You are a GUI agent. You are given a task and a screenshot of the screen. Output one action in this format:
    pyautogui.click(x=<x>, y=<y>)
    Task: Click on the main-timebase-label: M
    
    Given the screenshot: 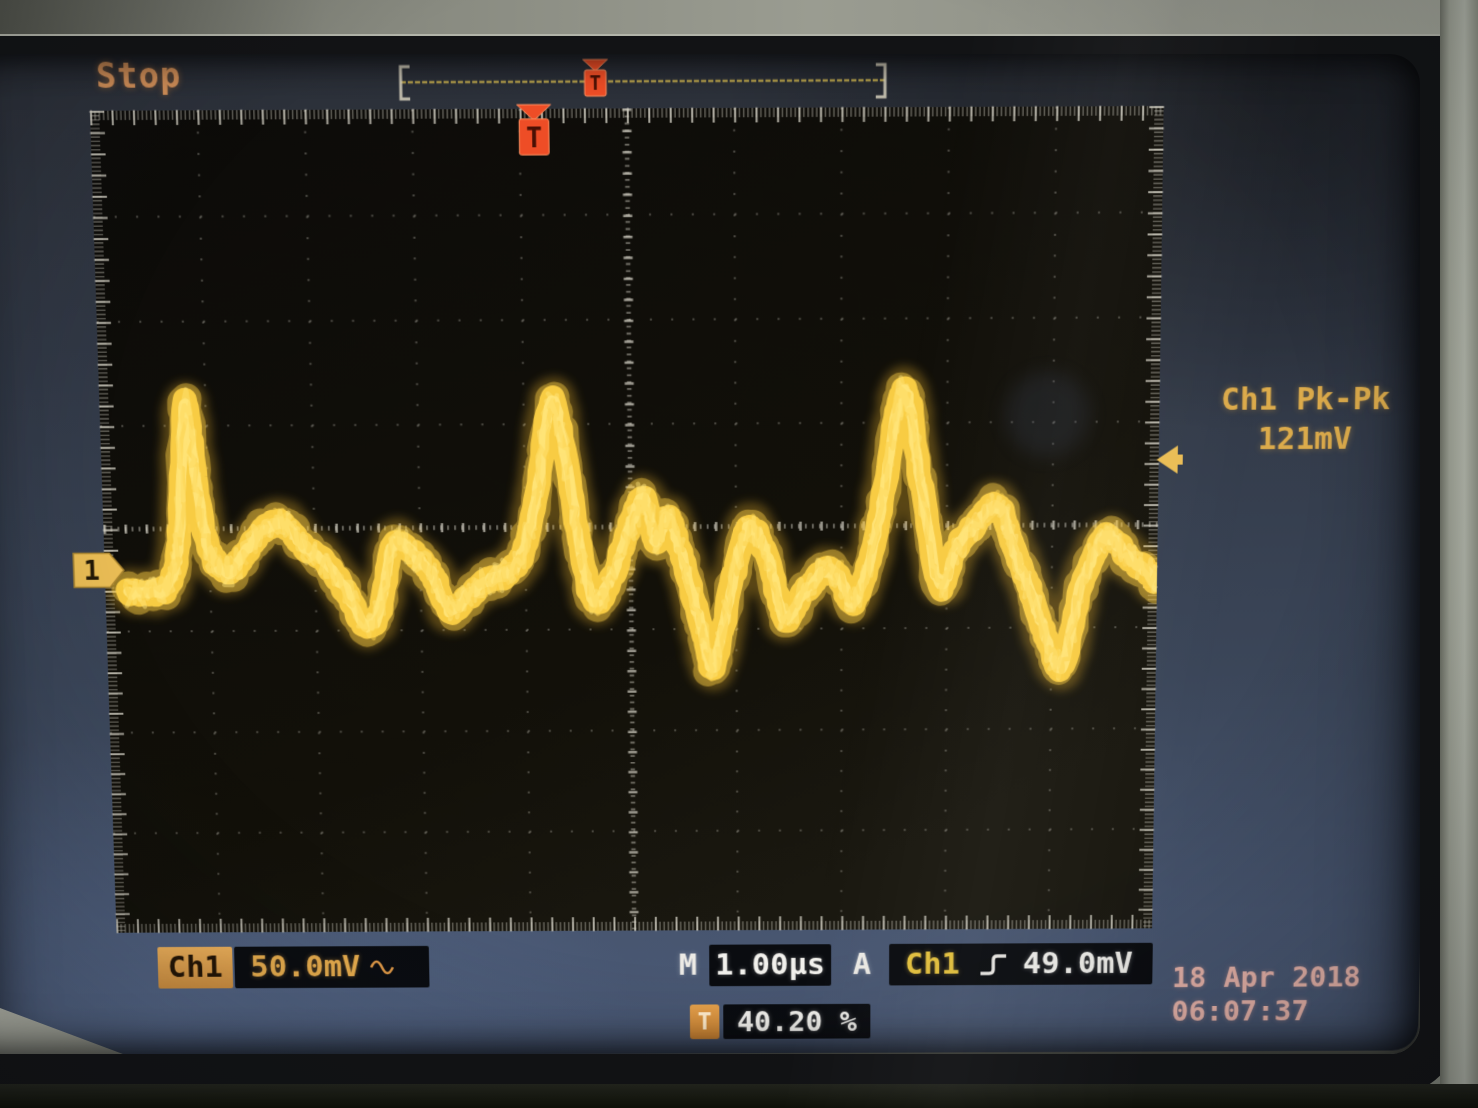 What is the action you would take?
    pyautogui.click(x=688, y=965)
    